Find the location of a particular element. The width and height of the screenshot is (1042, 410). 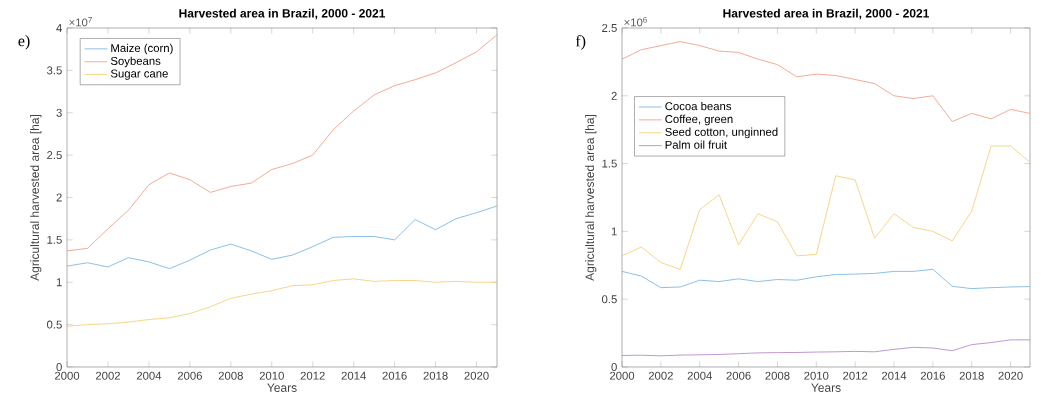

legend-label: Soybeans is located at coordinates (135, 62).